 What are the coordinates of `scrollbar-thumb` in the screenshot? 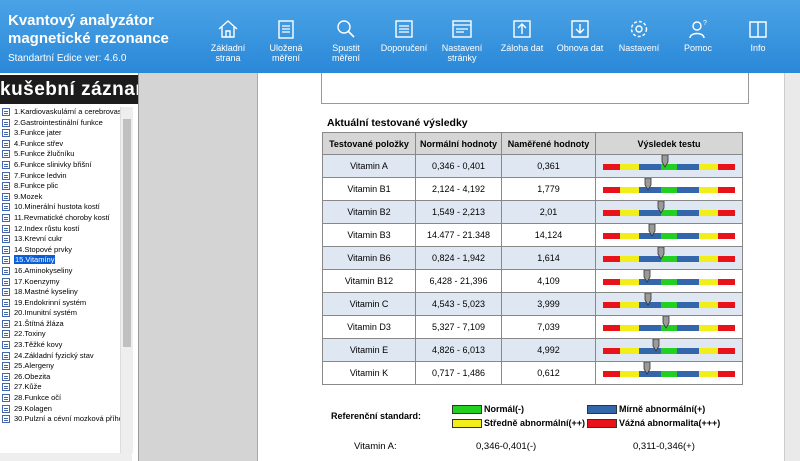 It's located at (127, 233).